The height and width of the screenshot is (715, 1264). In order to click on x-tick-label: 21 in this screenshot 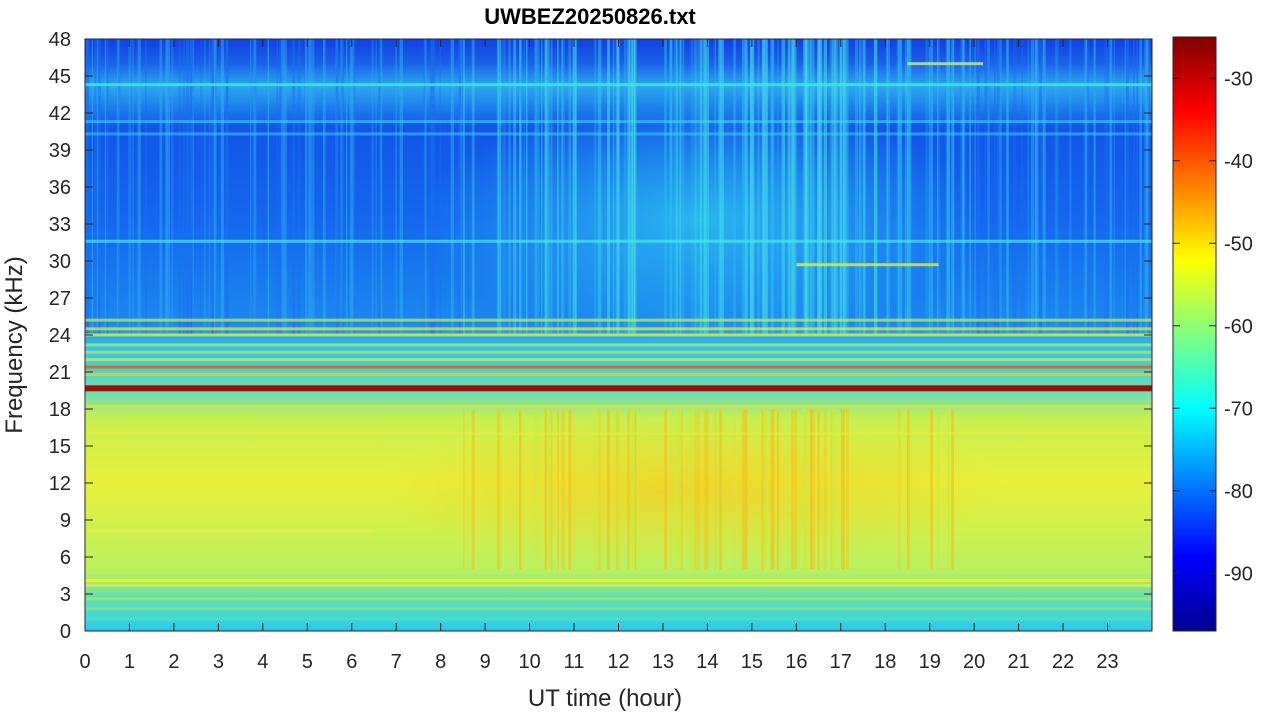, I will do `click(1019, 662)`.